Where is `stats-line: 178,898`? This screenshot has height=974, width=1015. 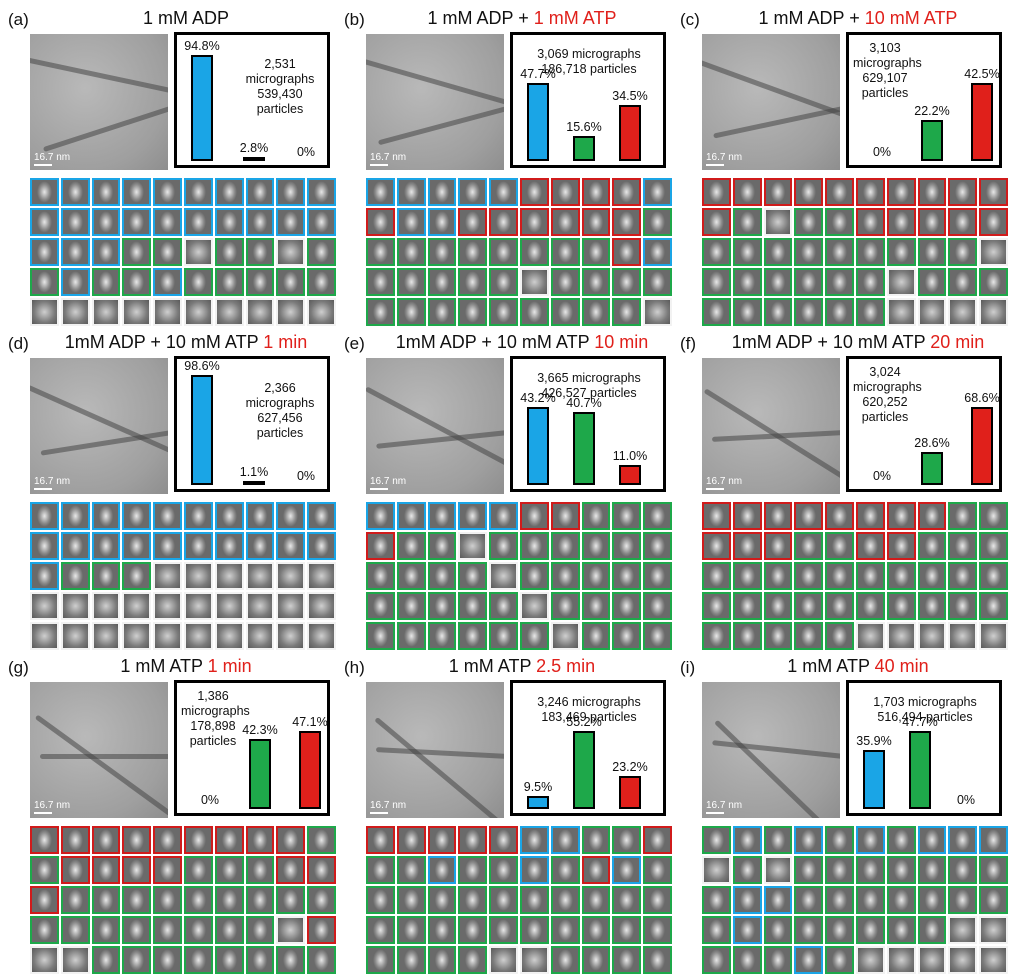 stats-line: 178,898 is located at coordinates (213, 726).